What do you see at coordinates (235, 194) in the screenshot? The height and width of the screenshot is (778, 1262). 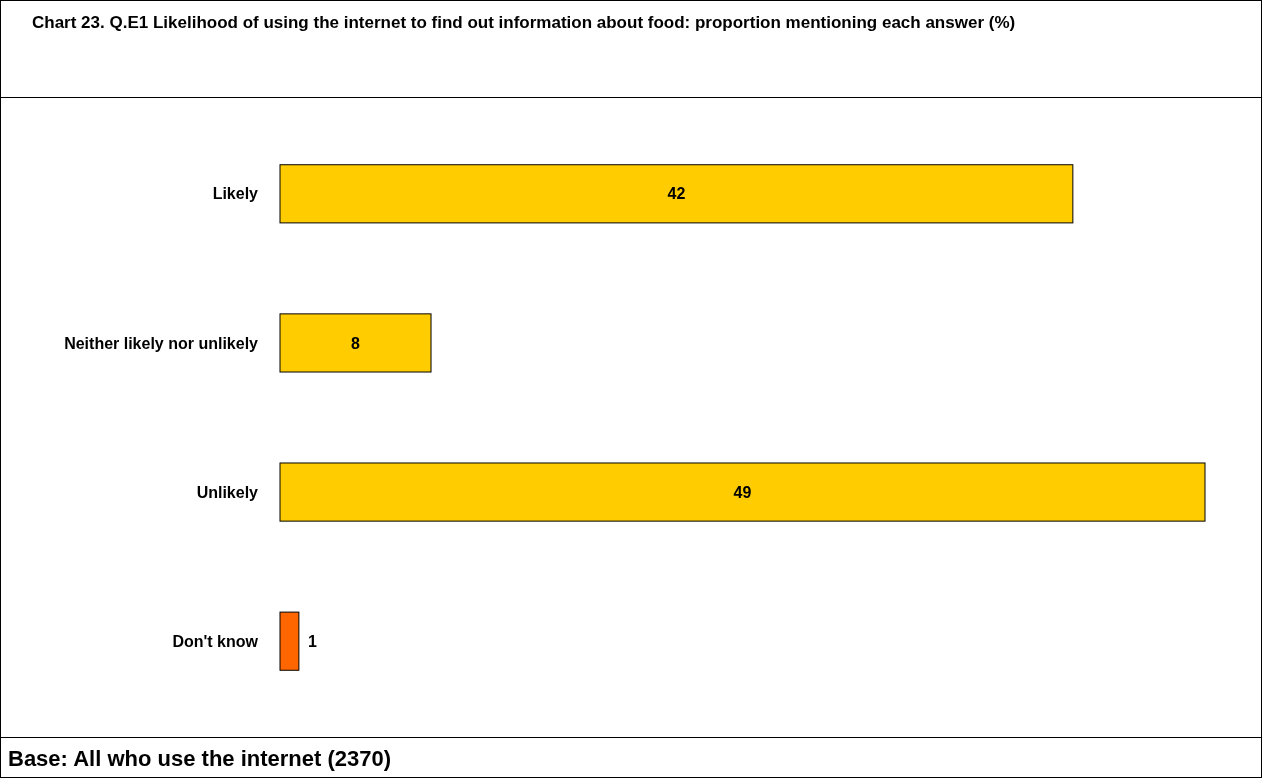 I see `y-tick-label: Likely` at bounding box center [235, 194].